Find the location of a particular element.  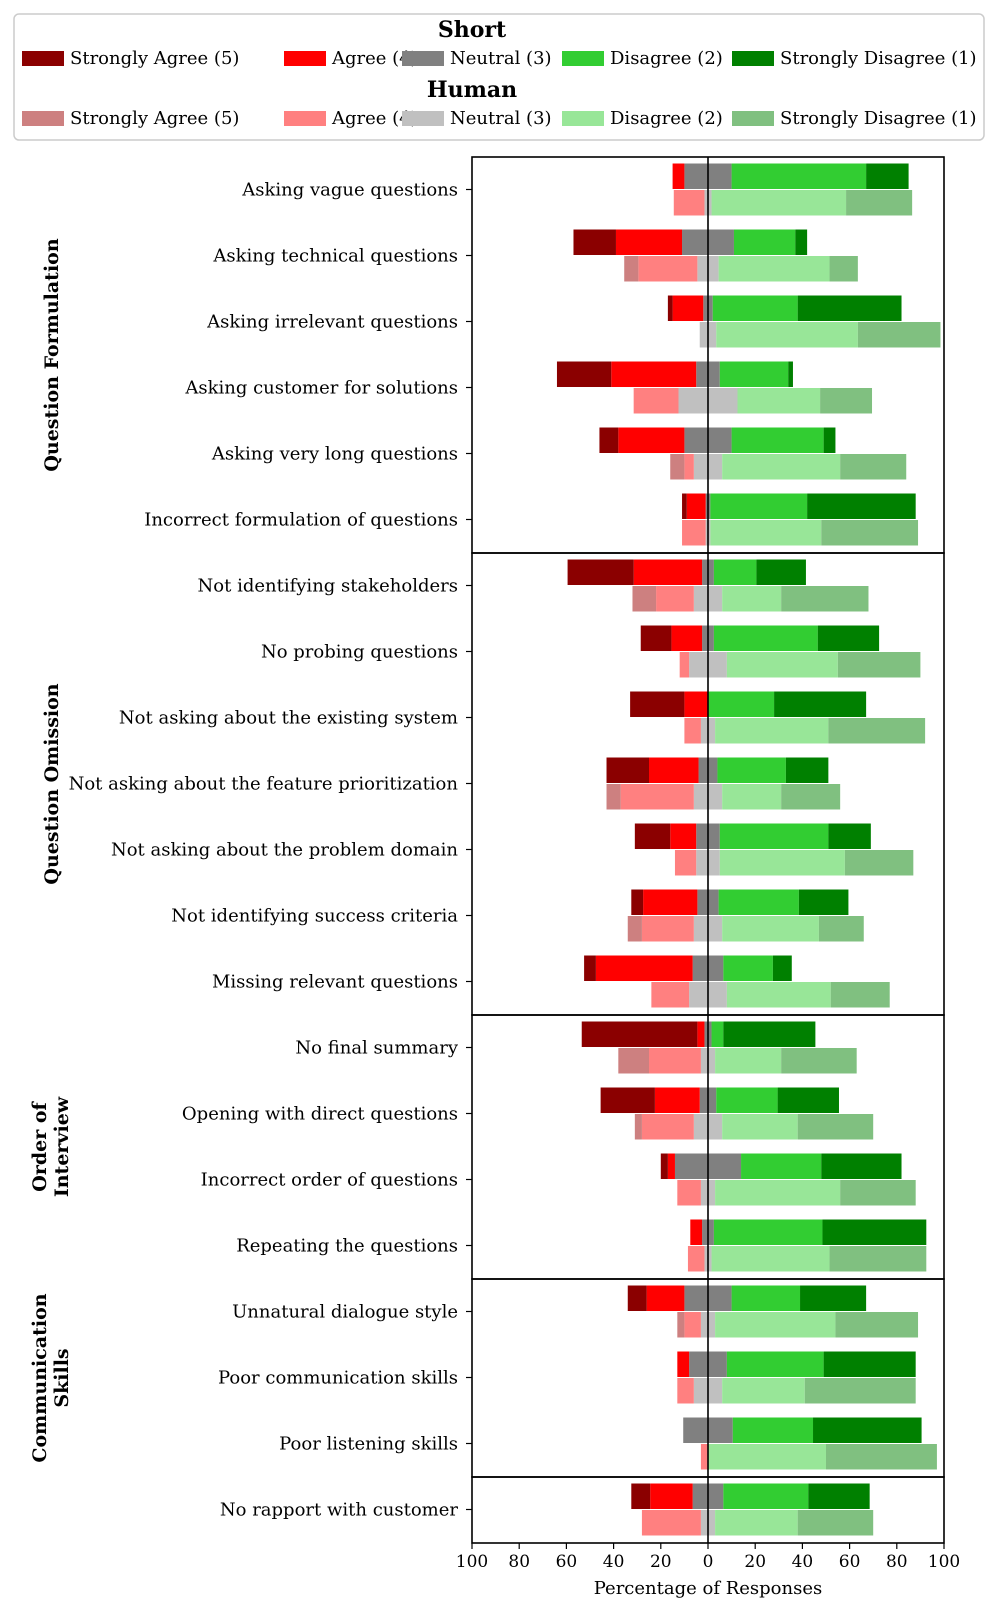

bar-human-strongly-disagree-1-missing-relevant-questions-right is located at coordinates (860, 995).